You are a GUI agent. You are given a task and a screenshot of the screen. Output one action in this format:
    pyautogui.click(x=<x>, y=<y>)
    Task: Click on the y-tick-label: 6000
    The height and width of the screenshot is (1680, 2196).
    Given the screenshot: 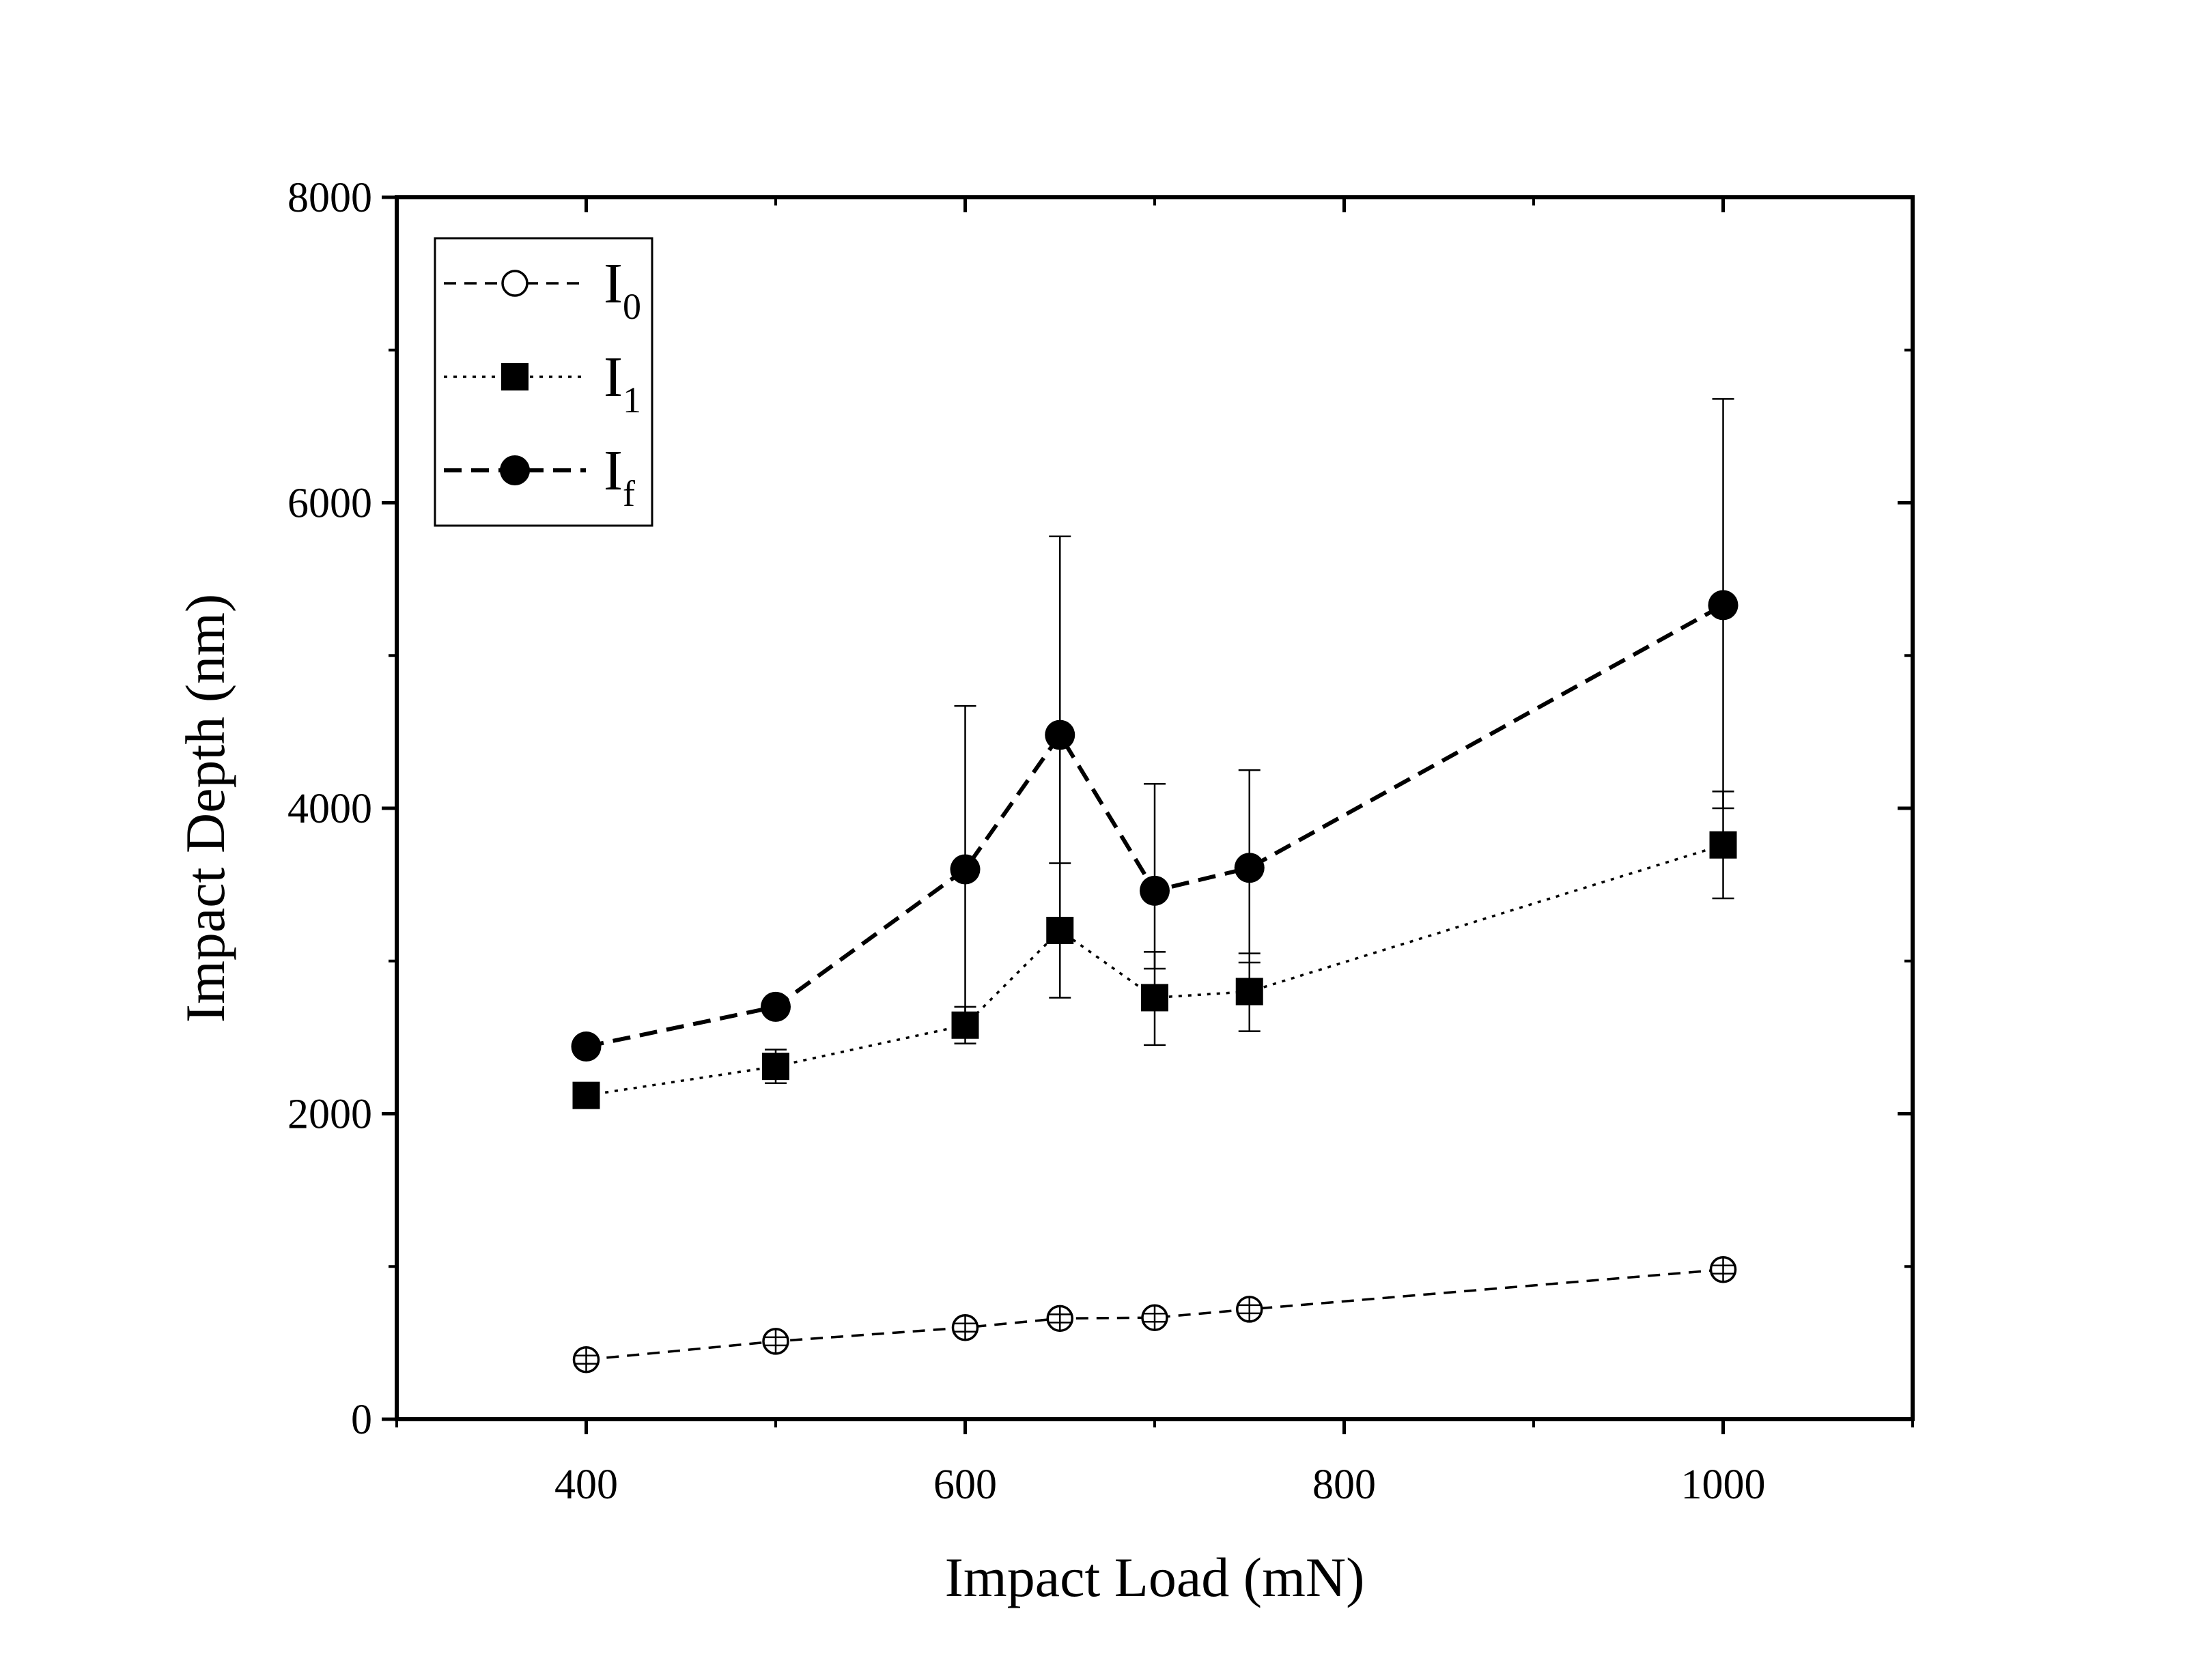 What is the action you would take?
    pyautogui.click(x=329, y=504)
    